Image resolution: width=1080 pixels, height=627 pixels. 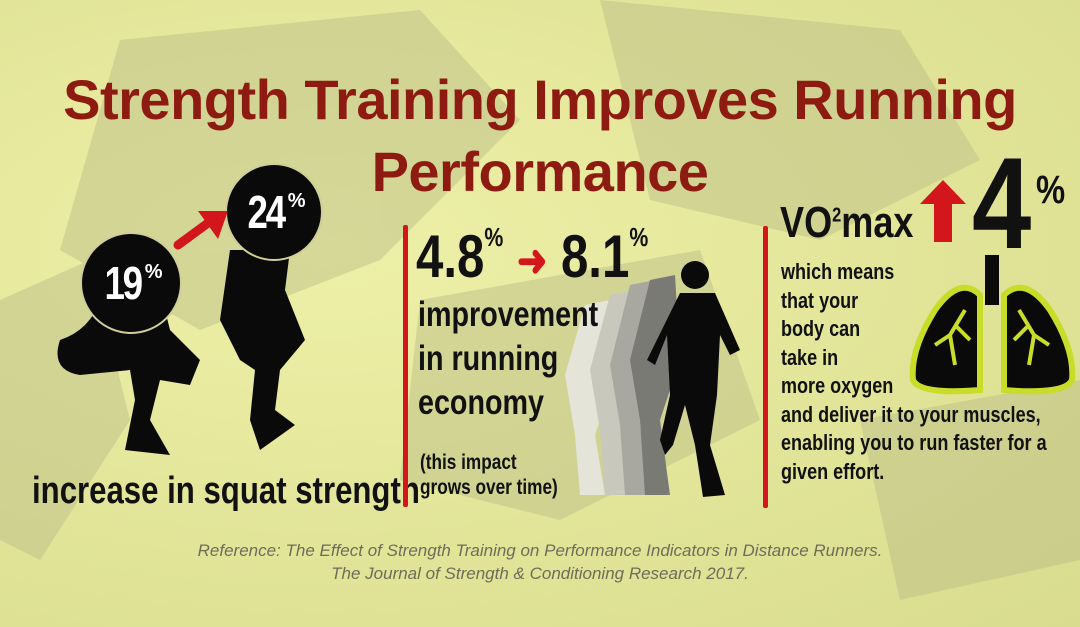 What do you see at coordinates (494, 237) in the screenshot?
I see `economy-from-unit: %` at bounding box center [494, 237].